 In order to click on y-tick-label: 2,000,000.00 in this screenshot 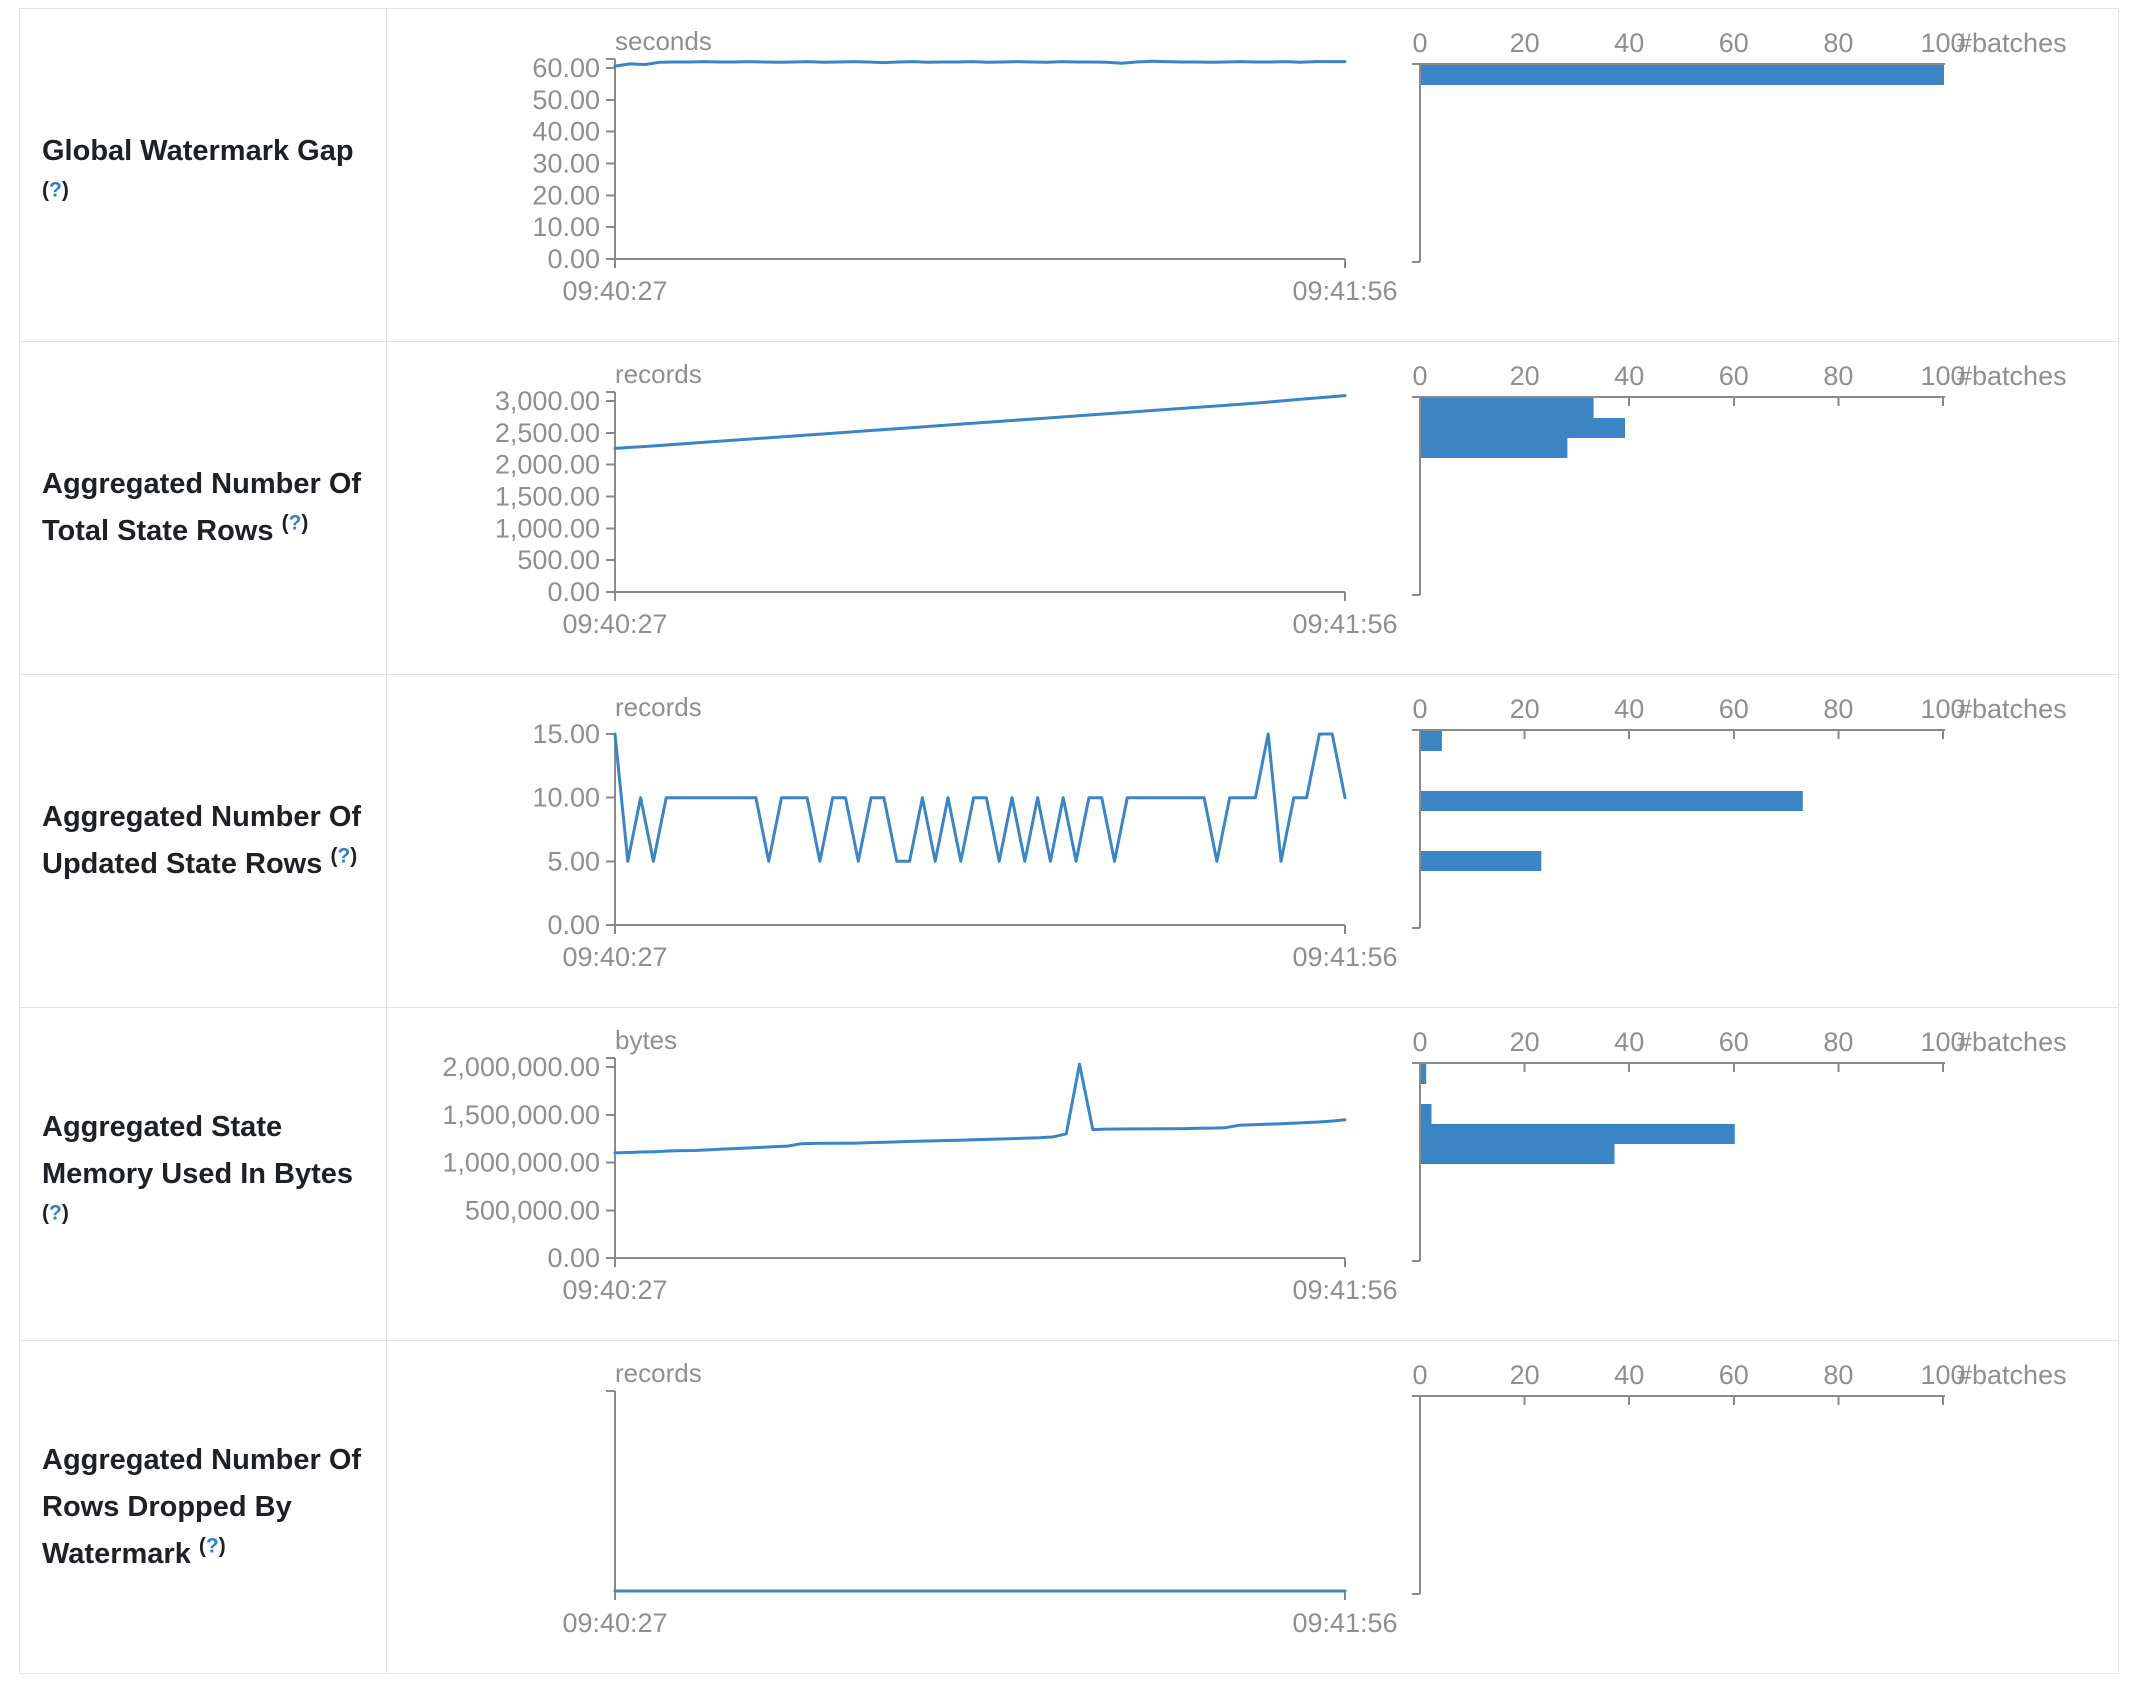, I will do `click(521, 1067)`.